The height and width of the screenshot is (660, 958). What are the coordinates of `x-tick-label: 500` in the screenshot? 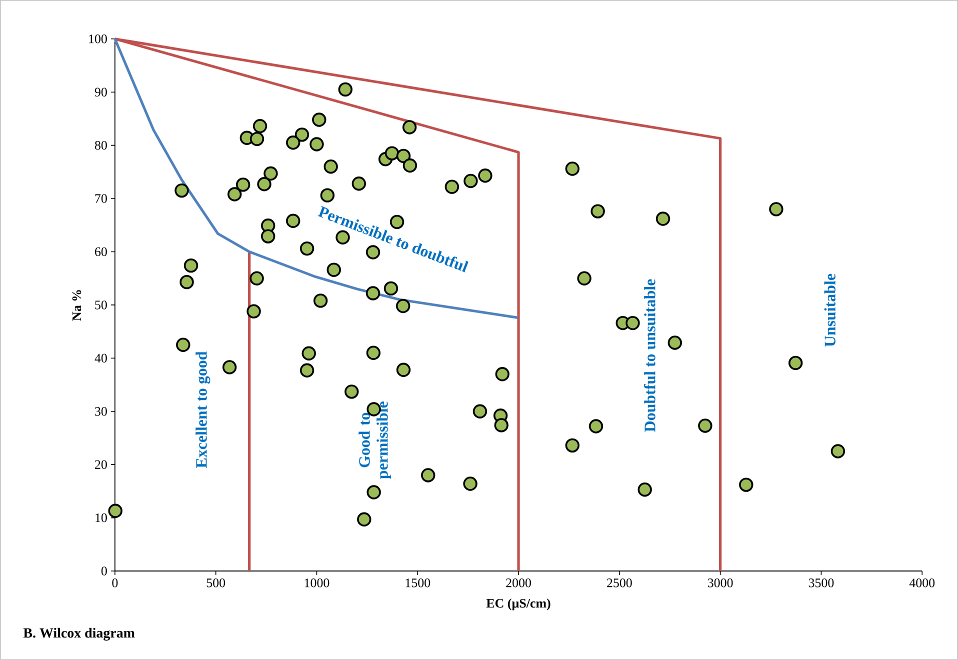 It's located at (216, 583).